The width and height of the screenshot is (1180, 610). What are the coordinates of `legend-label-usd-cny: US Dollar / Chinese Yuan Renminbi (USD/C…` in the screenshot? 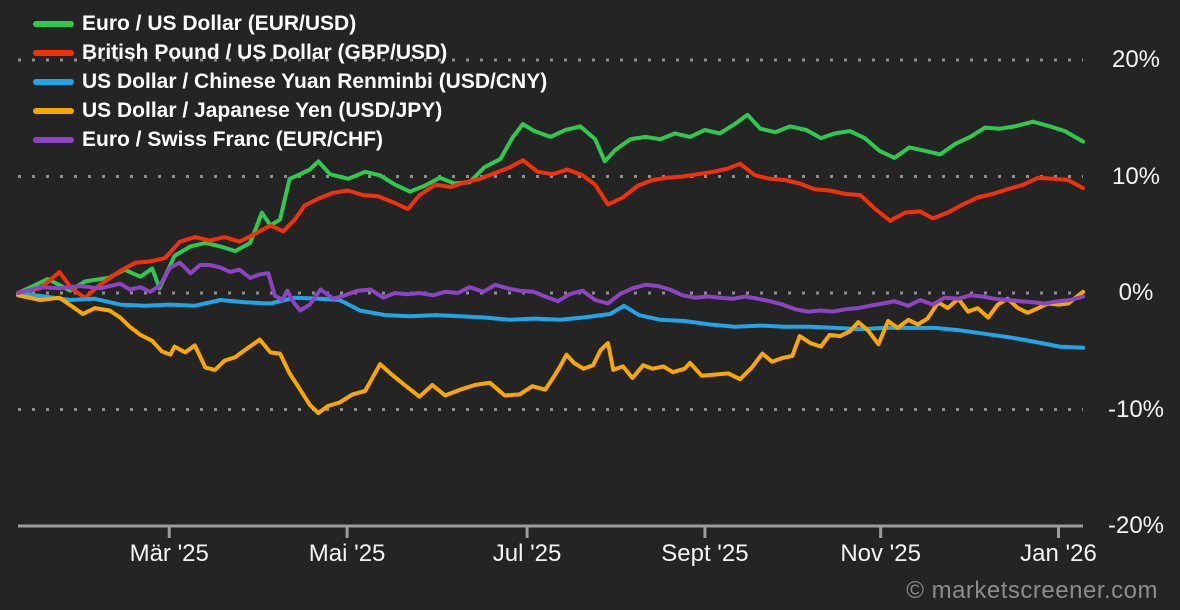 It's located at (315, 81).